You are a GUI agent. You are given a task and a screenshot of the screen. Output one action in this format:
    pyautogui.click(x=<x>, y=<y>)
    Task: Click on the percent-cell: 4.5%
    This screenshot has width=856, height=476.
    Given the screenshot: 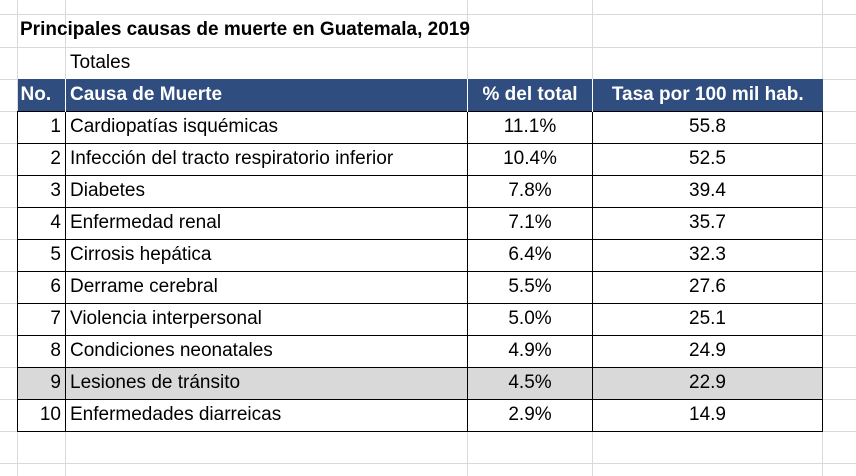 What is the action you would take?
    pyautogui.click(x=530, y=383)
    